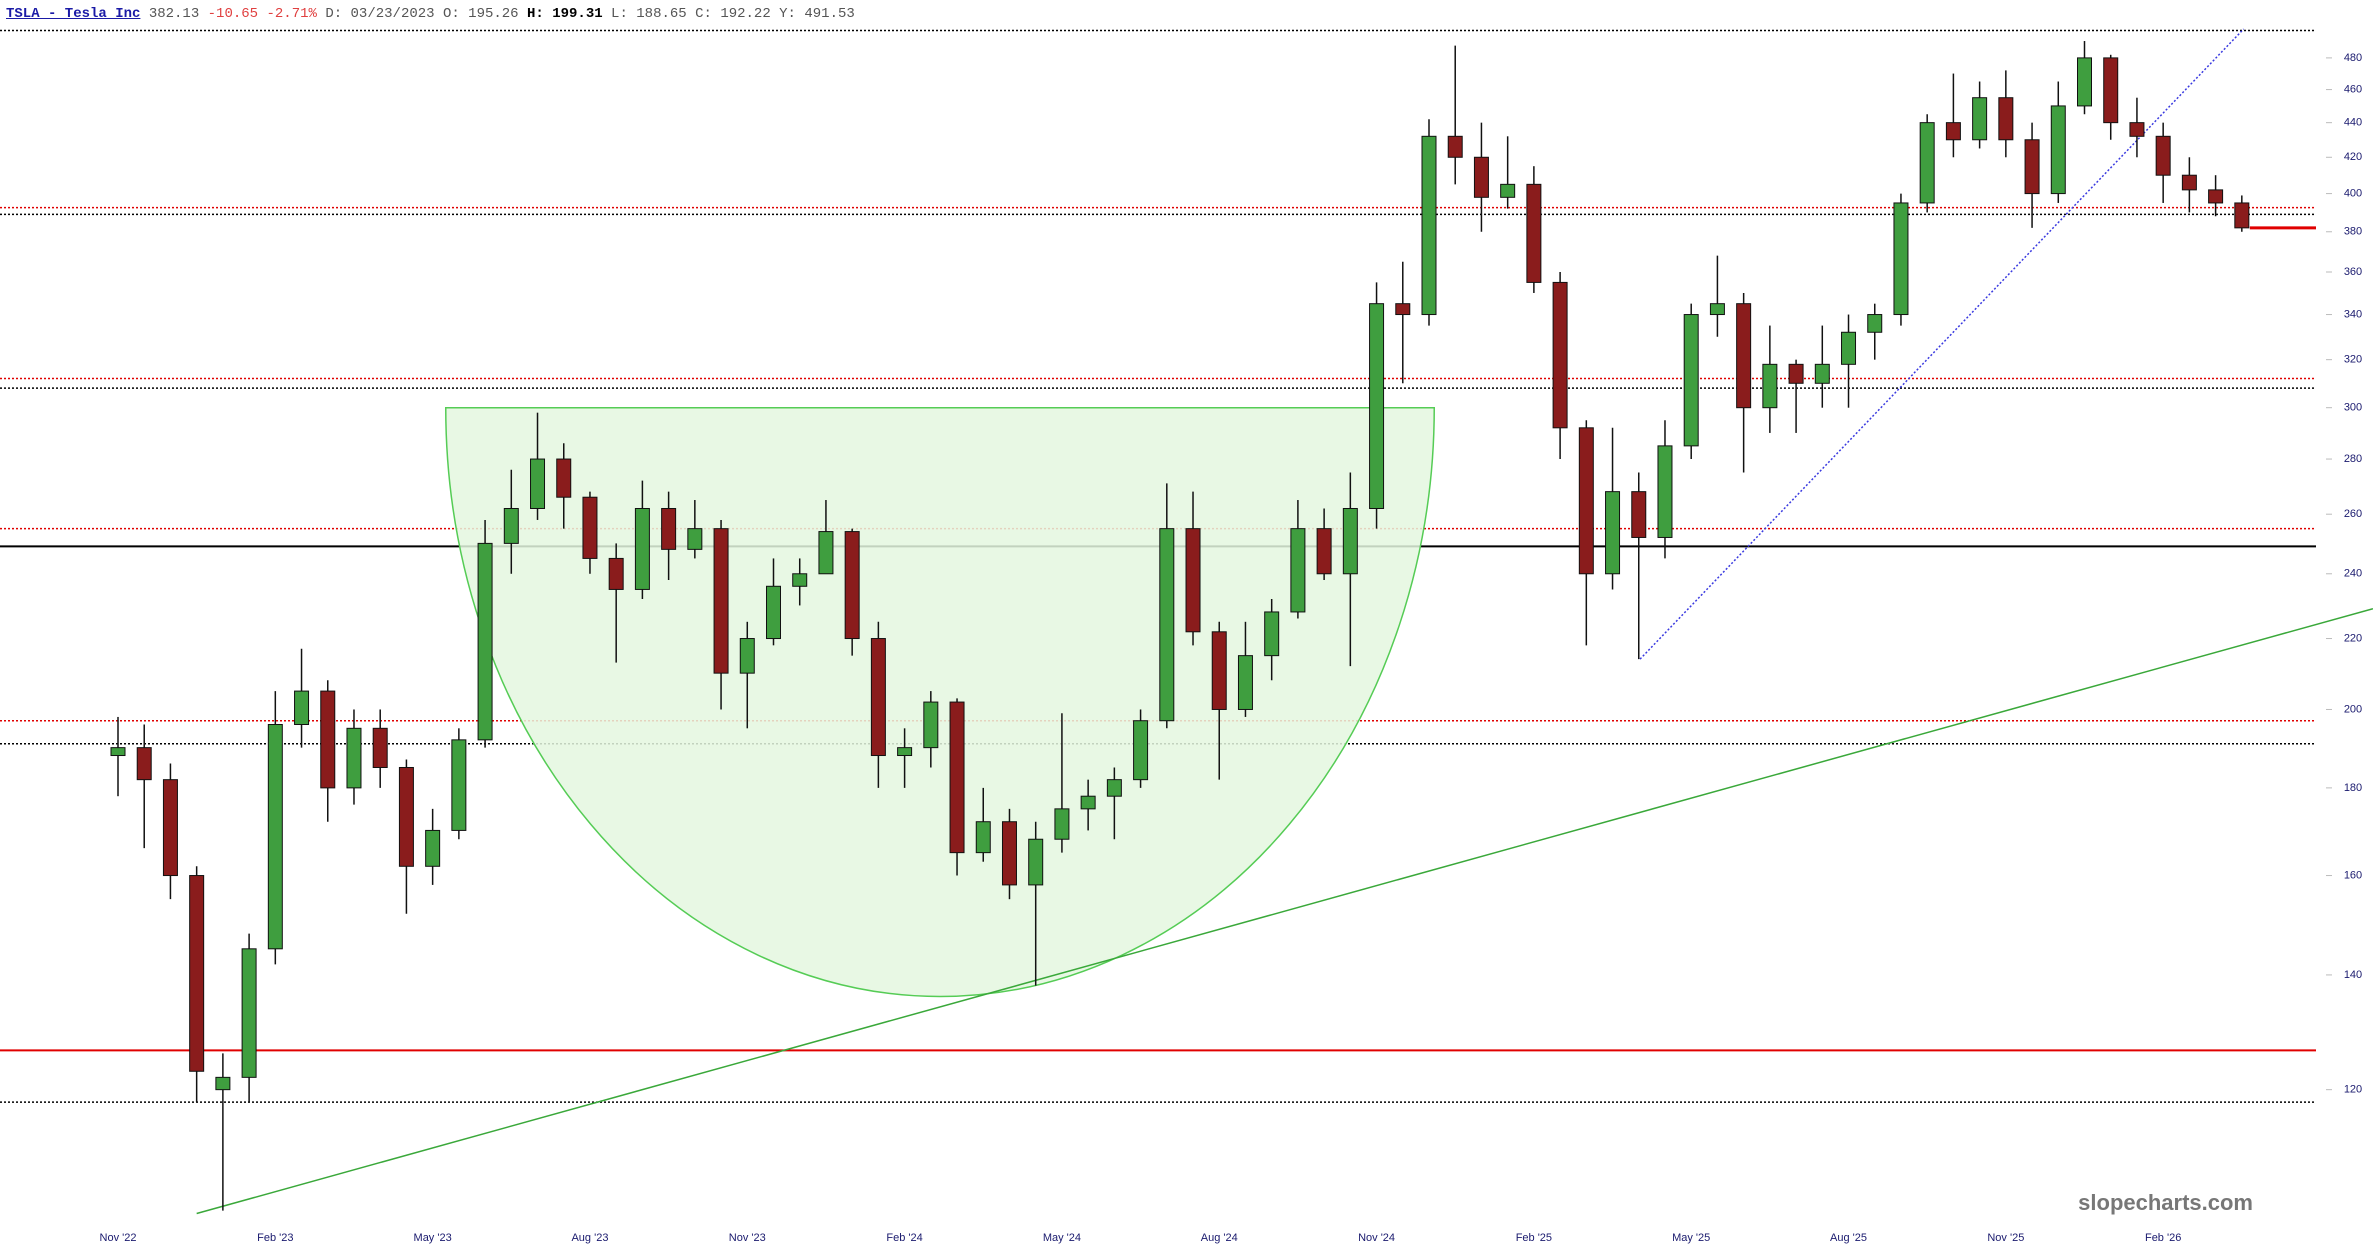 The image size is (2373, 1260). Describe the element at coordinates (661, 14) in the screenshot. I see `field-value: 188.65` at that location.